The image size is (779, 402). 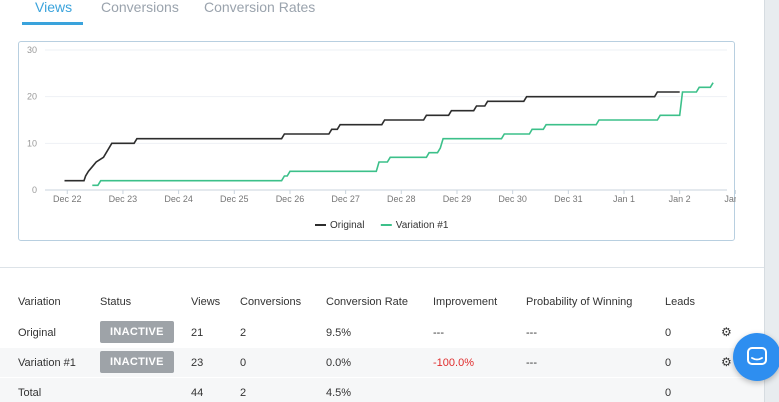 I want to click on chat-launcher-button, so click(x=756, y=357).